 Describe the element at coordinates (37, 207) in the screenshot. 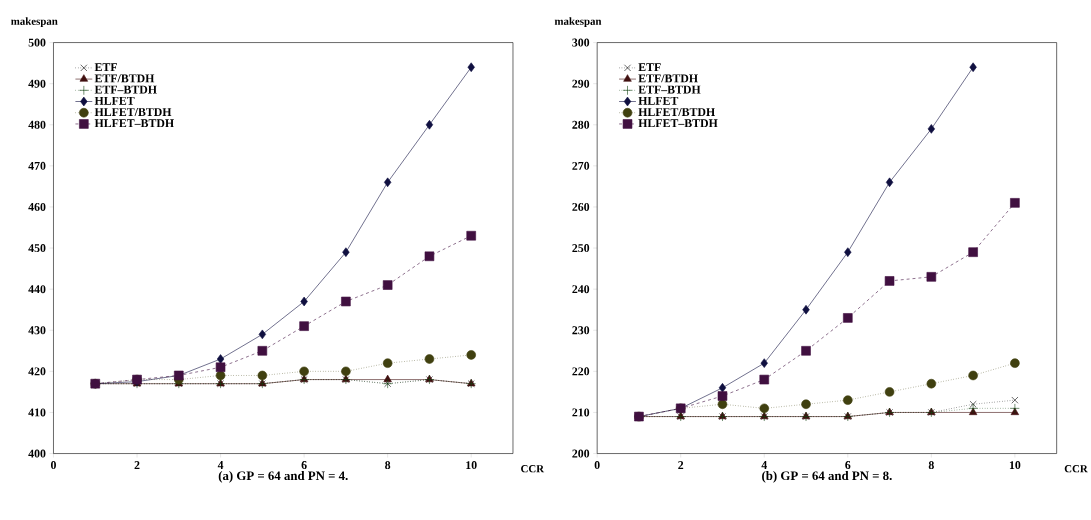

I see `y-tick-label: 460` at that location.